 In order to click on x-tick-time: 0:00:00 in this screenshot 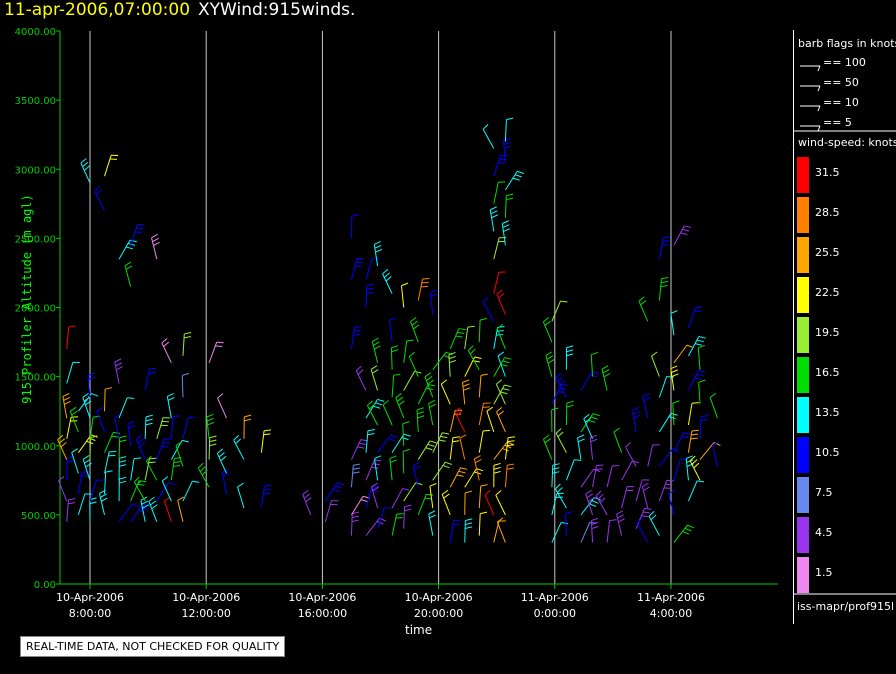, I will do `click(555, 613)`.